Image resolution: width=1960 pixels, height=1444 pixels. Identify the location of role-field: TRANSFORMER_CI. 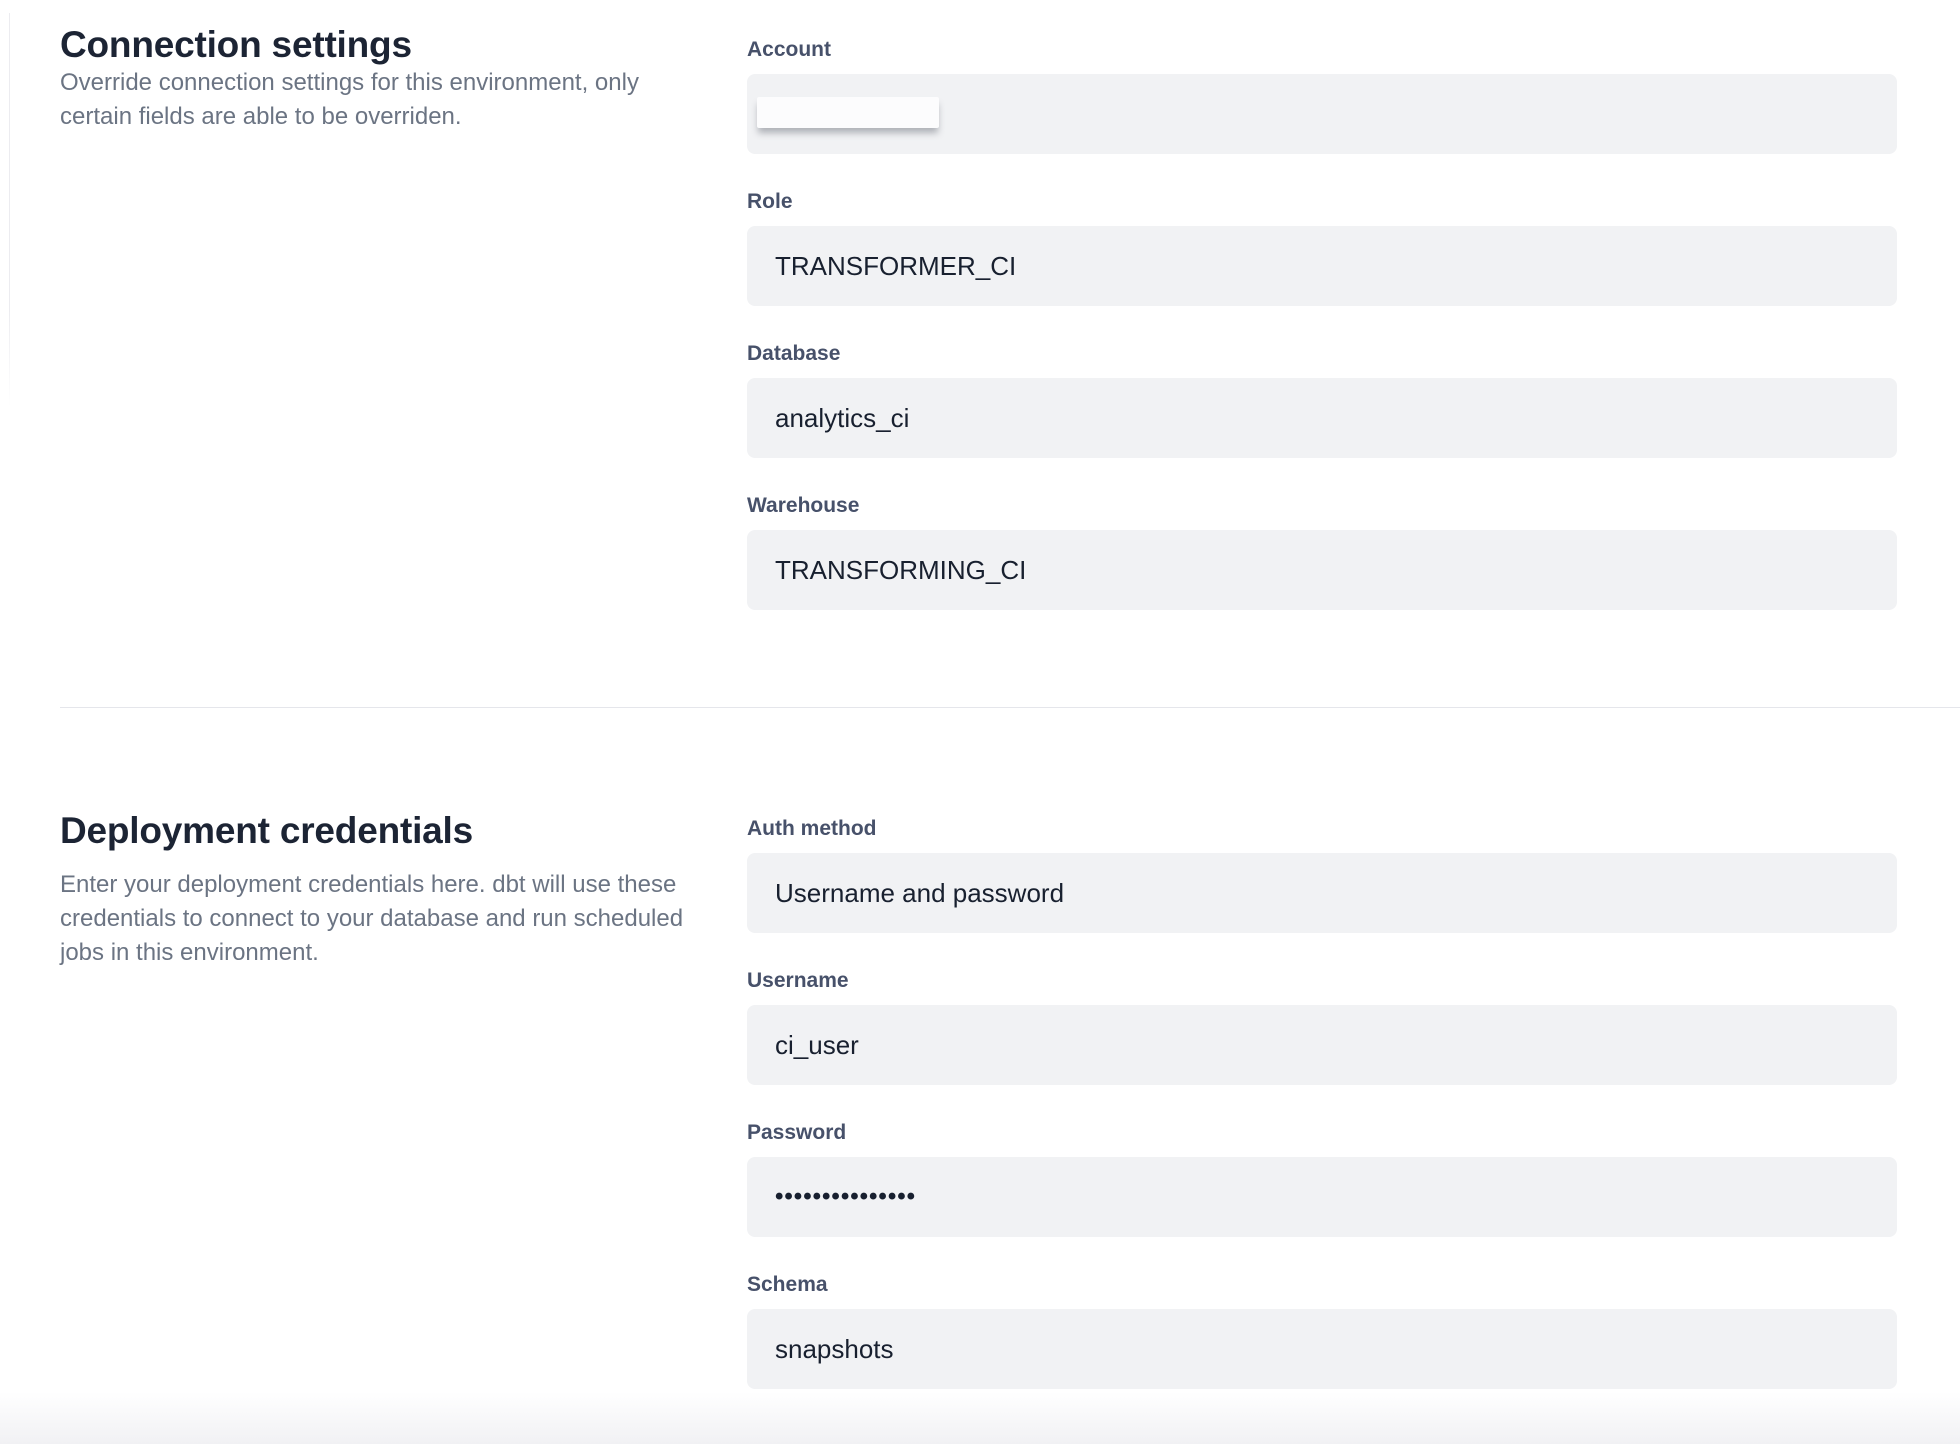
(1322, 266).